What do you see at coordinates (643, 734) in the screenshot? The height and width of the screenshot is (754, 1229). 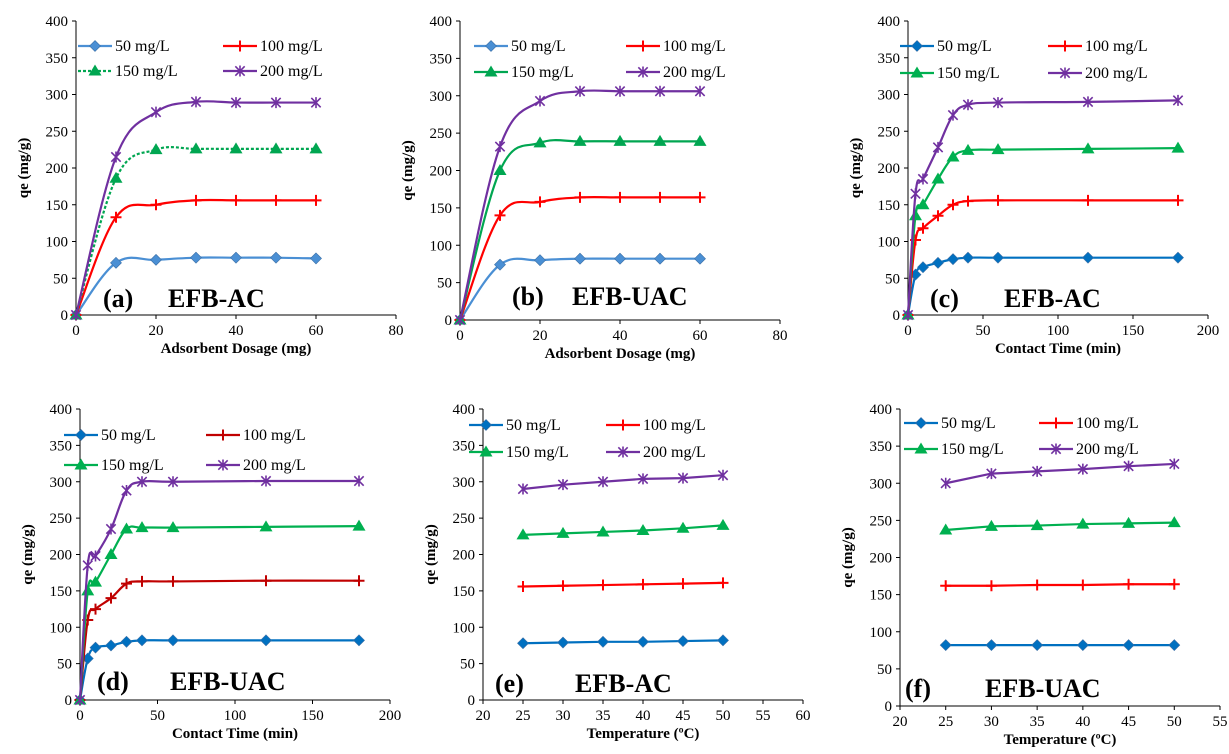 I see `x-axis-title: Temperature (ºC)` at bounding box center [643, 734].